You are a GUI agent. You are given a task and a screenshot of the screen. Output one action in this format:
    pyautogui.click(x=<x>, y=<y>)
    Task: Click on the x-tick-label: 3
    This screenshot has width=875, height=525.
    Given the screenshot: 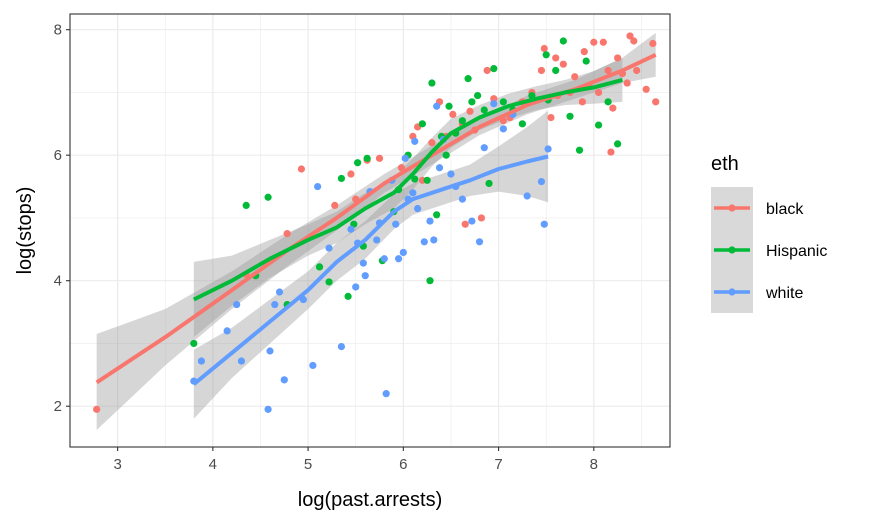 What is the action you would take?
    pyautogui.click(x=117, y=464)
    